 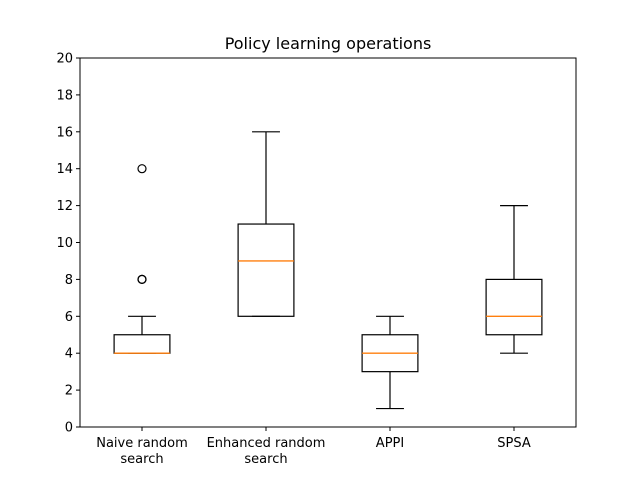 What do you see at coordinates (64, 206) in the screenshot?
I see `y-tick-label: 12` at bounding box center [64, 206].